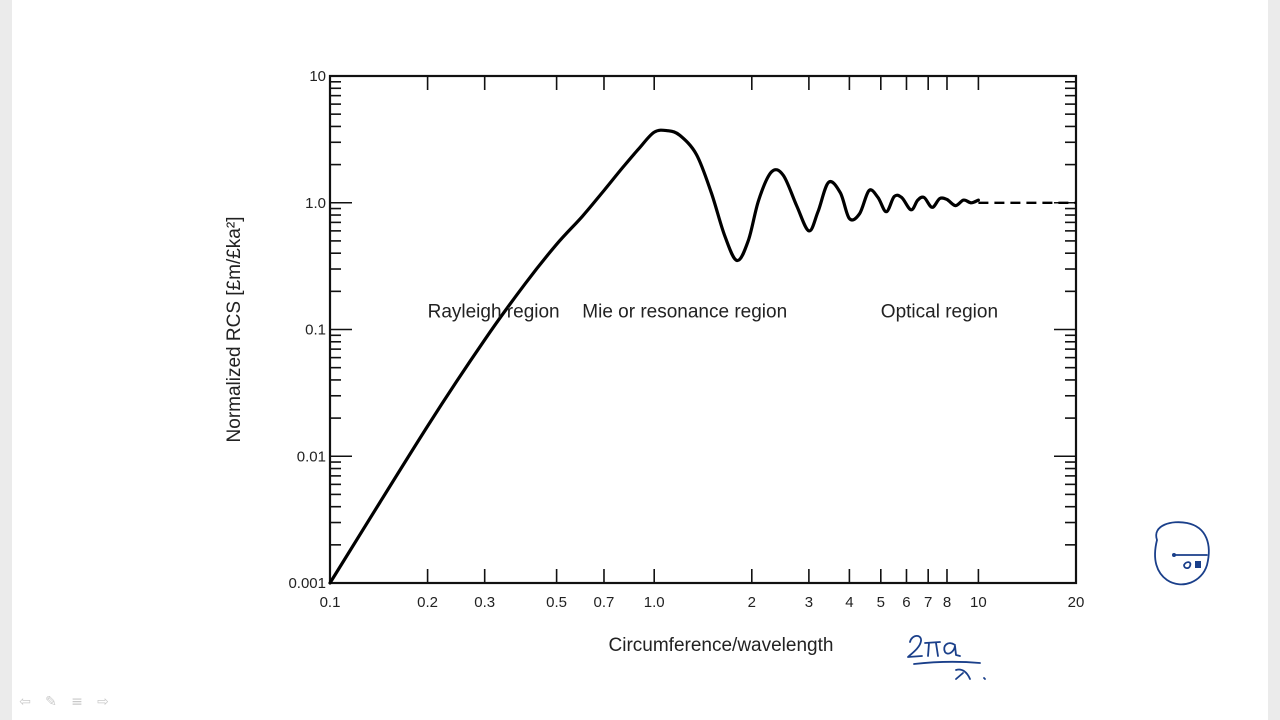 The height and width of the screenshot is (720, 1280). What do you see at coordinates (1076, 602) in the screenshot?
I see `x-tick-label: 20` at bounding box center [1076, 602].